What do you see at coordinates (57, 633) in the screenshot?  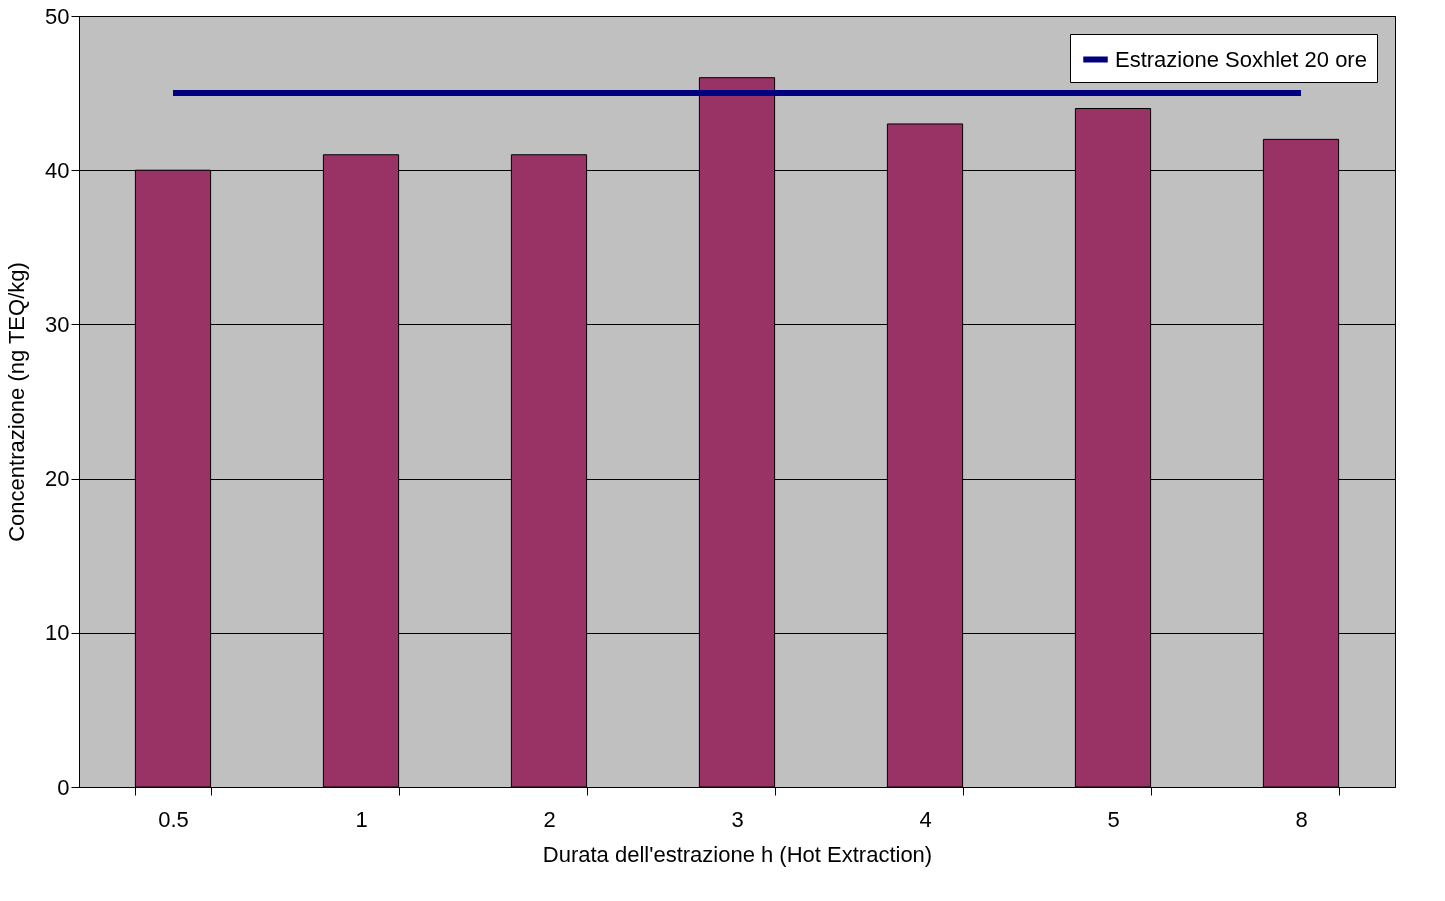 I see `y-tick-label: 10` at bounding box center [57, 633].